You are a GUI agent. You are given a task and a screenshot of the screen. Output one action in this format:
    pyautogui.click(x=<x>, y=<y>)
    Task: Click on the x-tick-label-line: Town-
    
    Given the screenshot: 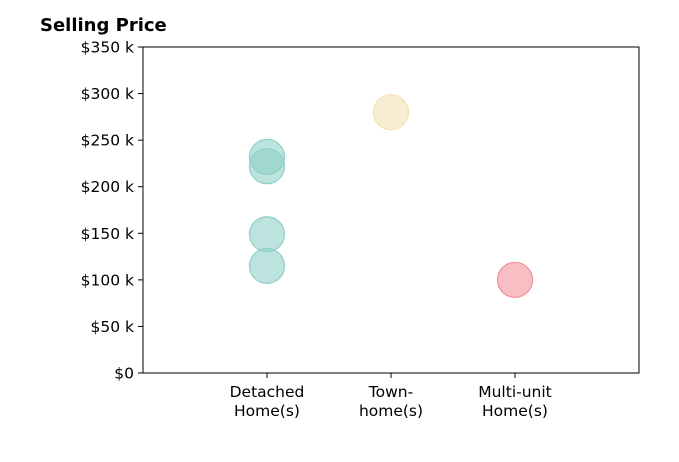 What is the action you would take?
    pyautogui.click(x=390, y=392)
    